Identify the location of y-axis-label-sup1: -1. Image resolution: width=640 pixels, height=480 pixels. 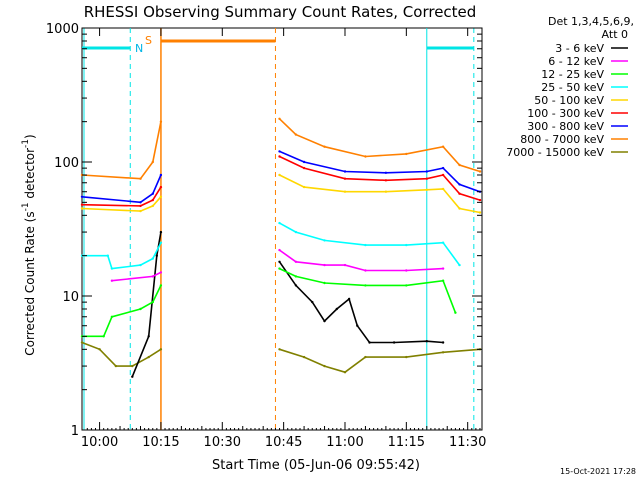
(26, 206).